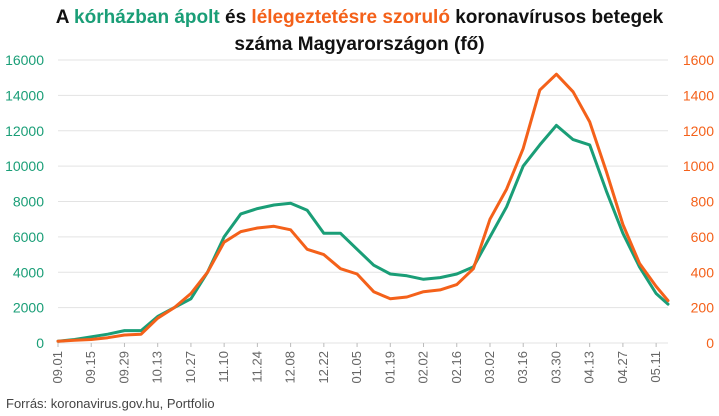  Describe the element at coordinates (703, 202) in the screenshot. I see `y-right-tick-label: 800` at that location.